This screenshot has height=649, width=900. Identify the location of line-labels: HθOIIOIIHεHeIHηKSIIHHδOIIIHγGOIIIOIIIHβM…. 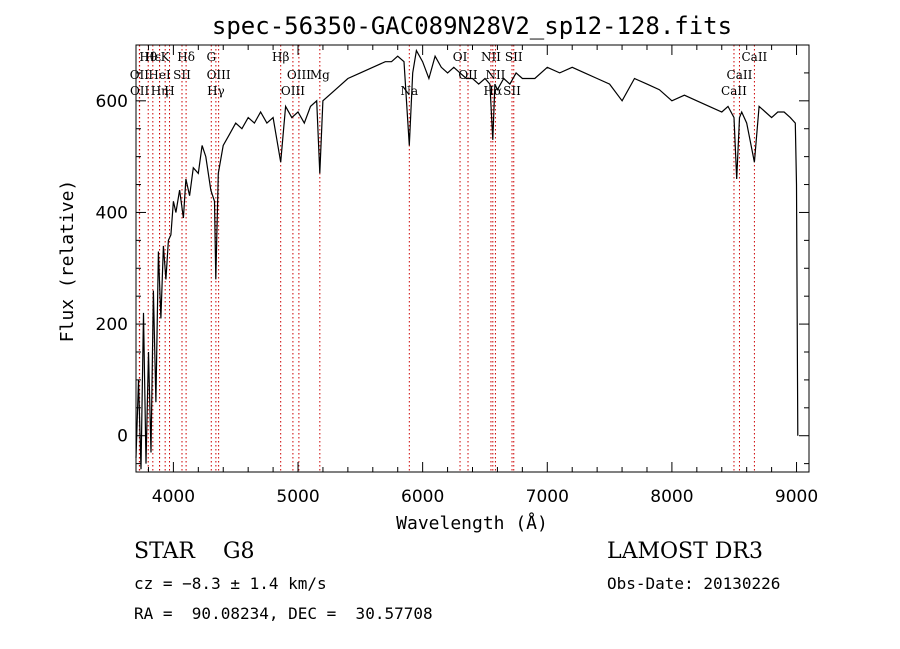
(449, 74).